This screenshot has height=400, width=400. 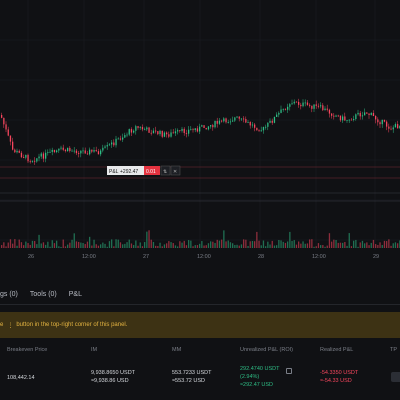 I want to click on x-axis: 26 12:00 27 12:00 28 12:00 29, so click(x=203, y=257).